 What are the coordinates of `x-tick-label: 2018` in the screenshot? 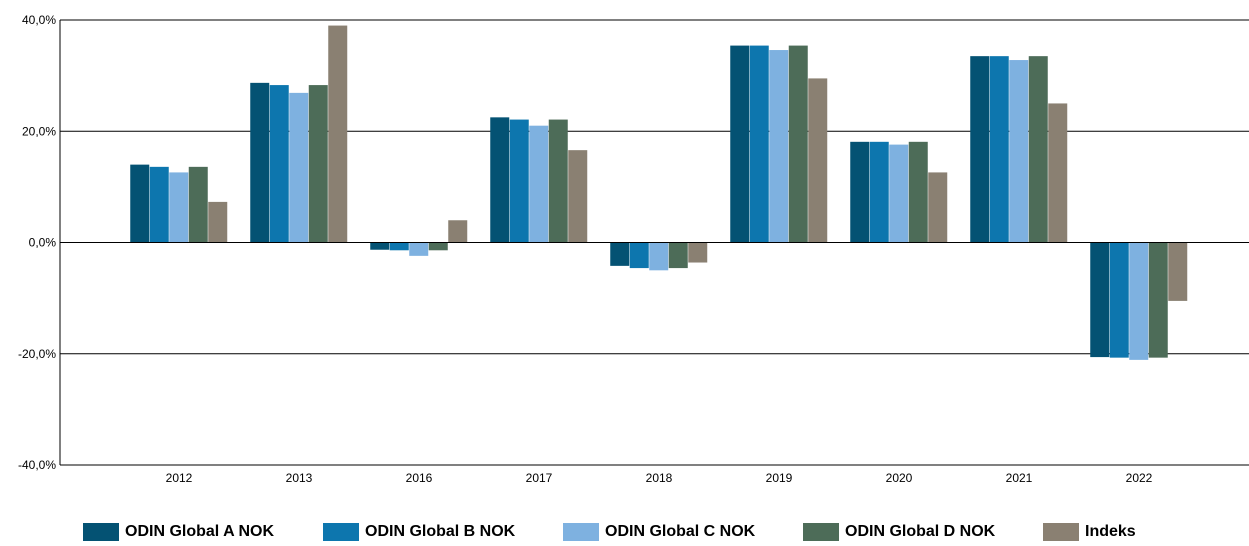 It's located at (659, 478).